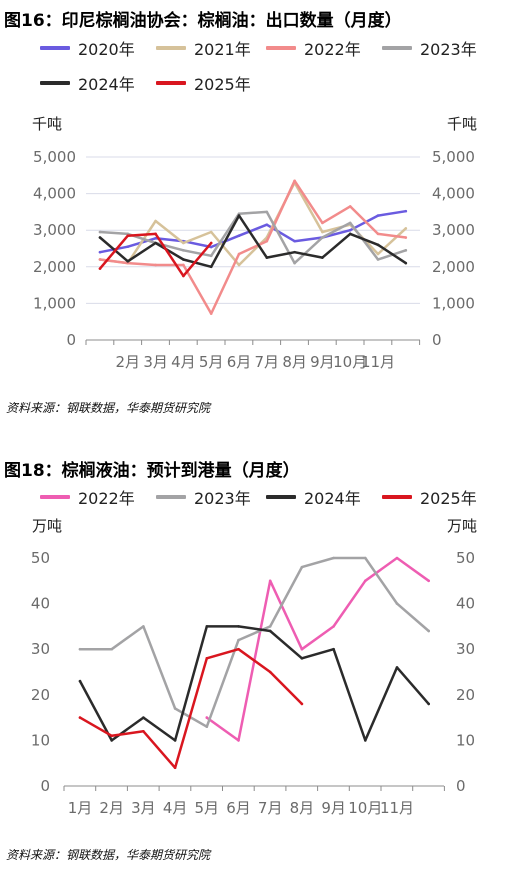  I want to click on legend-label-2021: 2021年, so click(222, 49).